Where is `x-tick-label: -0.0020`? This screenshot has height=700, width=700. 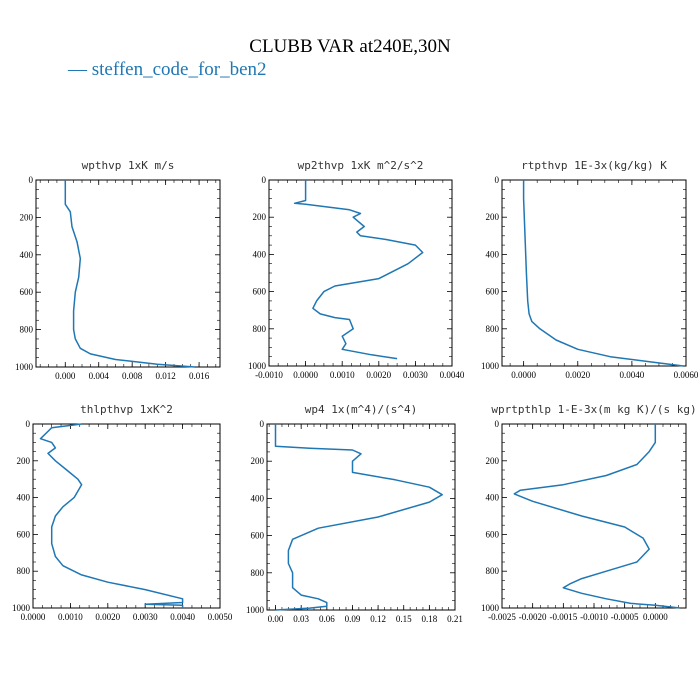
x-tick-label: -0.0020 is located at coordinates (533, 617).